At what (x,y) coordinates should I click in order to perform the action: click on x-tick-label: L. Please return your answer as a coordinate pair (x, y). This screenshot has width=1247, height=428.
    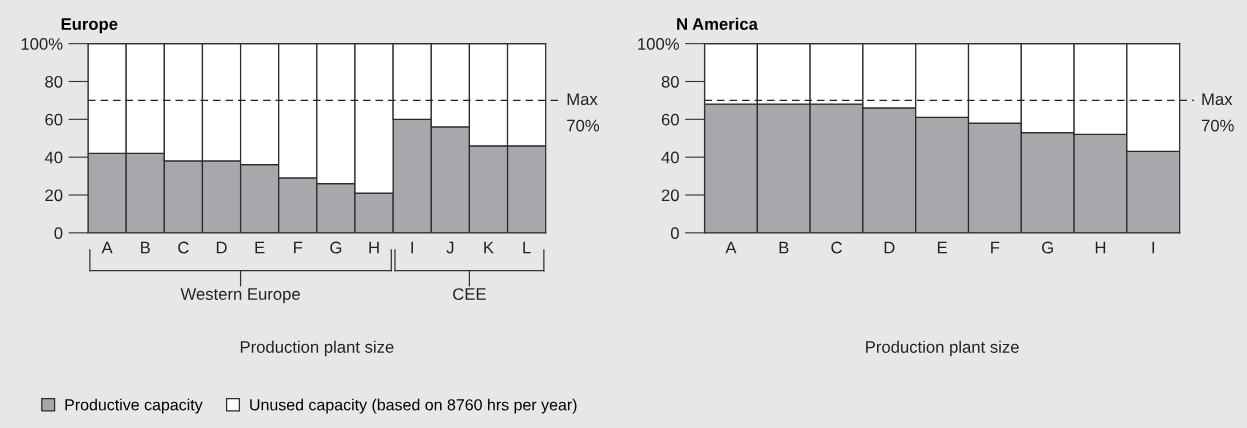
    Looking at the image, I should click on (527, 247).